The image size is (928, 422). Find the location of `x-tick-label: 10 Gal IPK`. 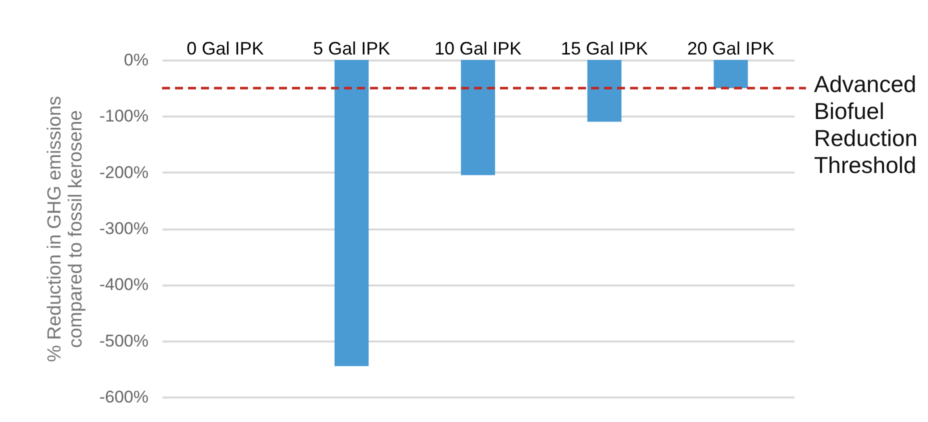

x-tick-label: 10 Gal IPK is located at coordinates (478, 48).